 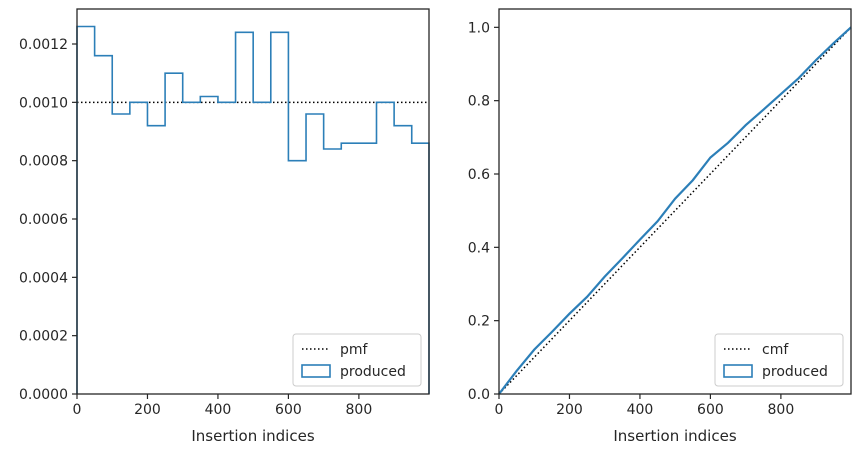 I want to click on right-x-tick-label: 0, so click(x=499, y=410).